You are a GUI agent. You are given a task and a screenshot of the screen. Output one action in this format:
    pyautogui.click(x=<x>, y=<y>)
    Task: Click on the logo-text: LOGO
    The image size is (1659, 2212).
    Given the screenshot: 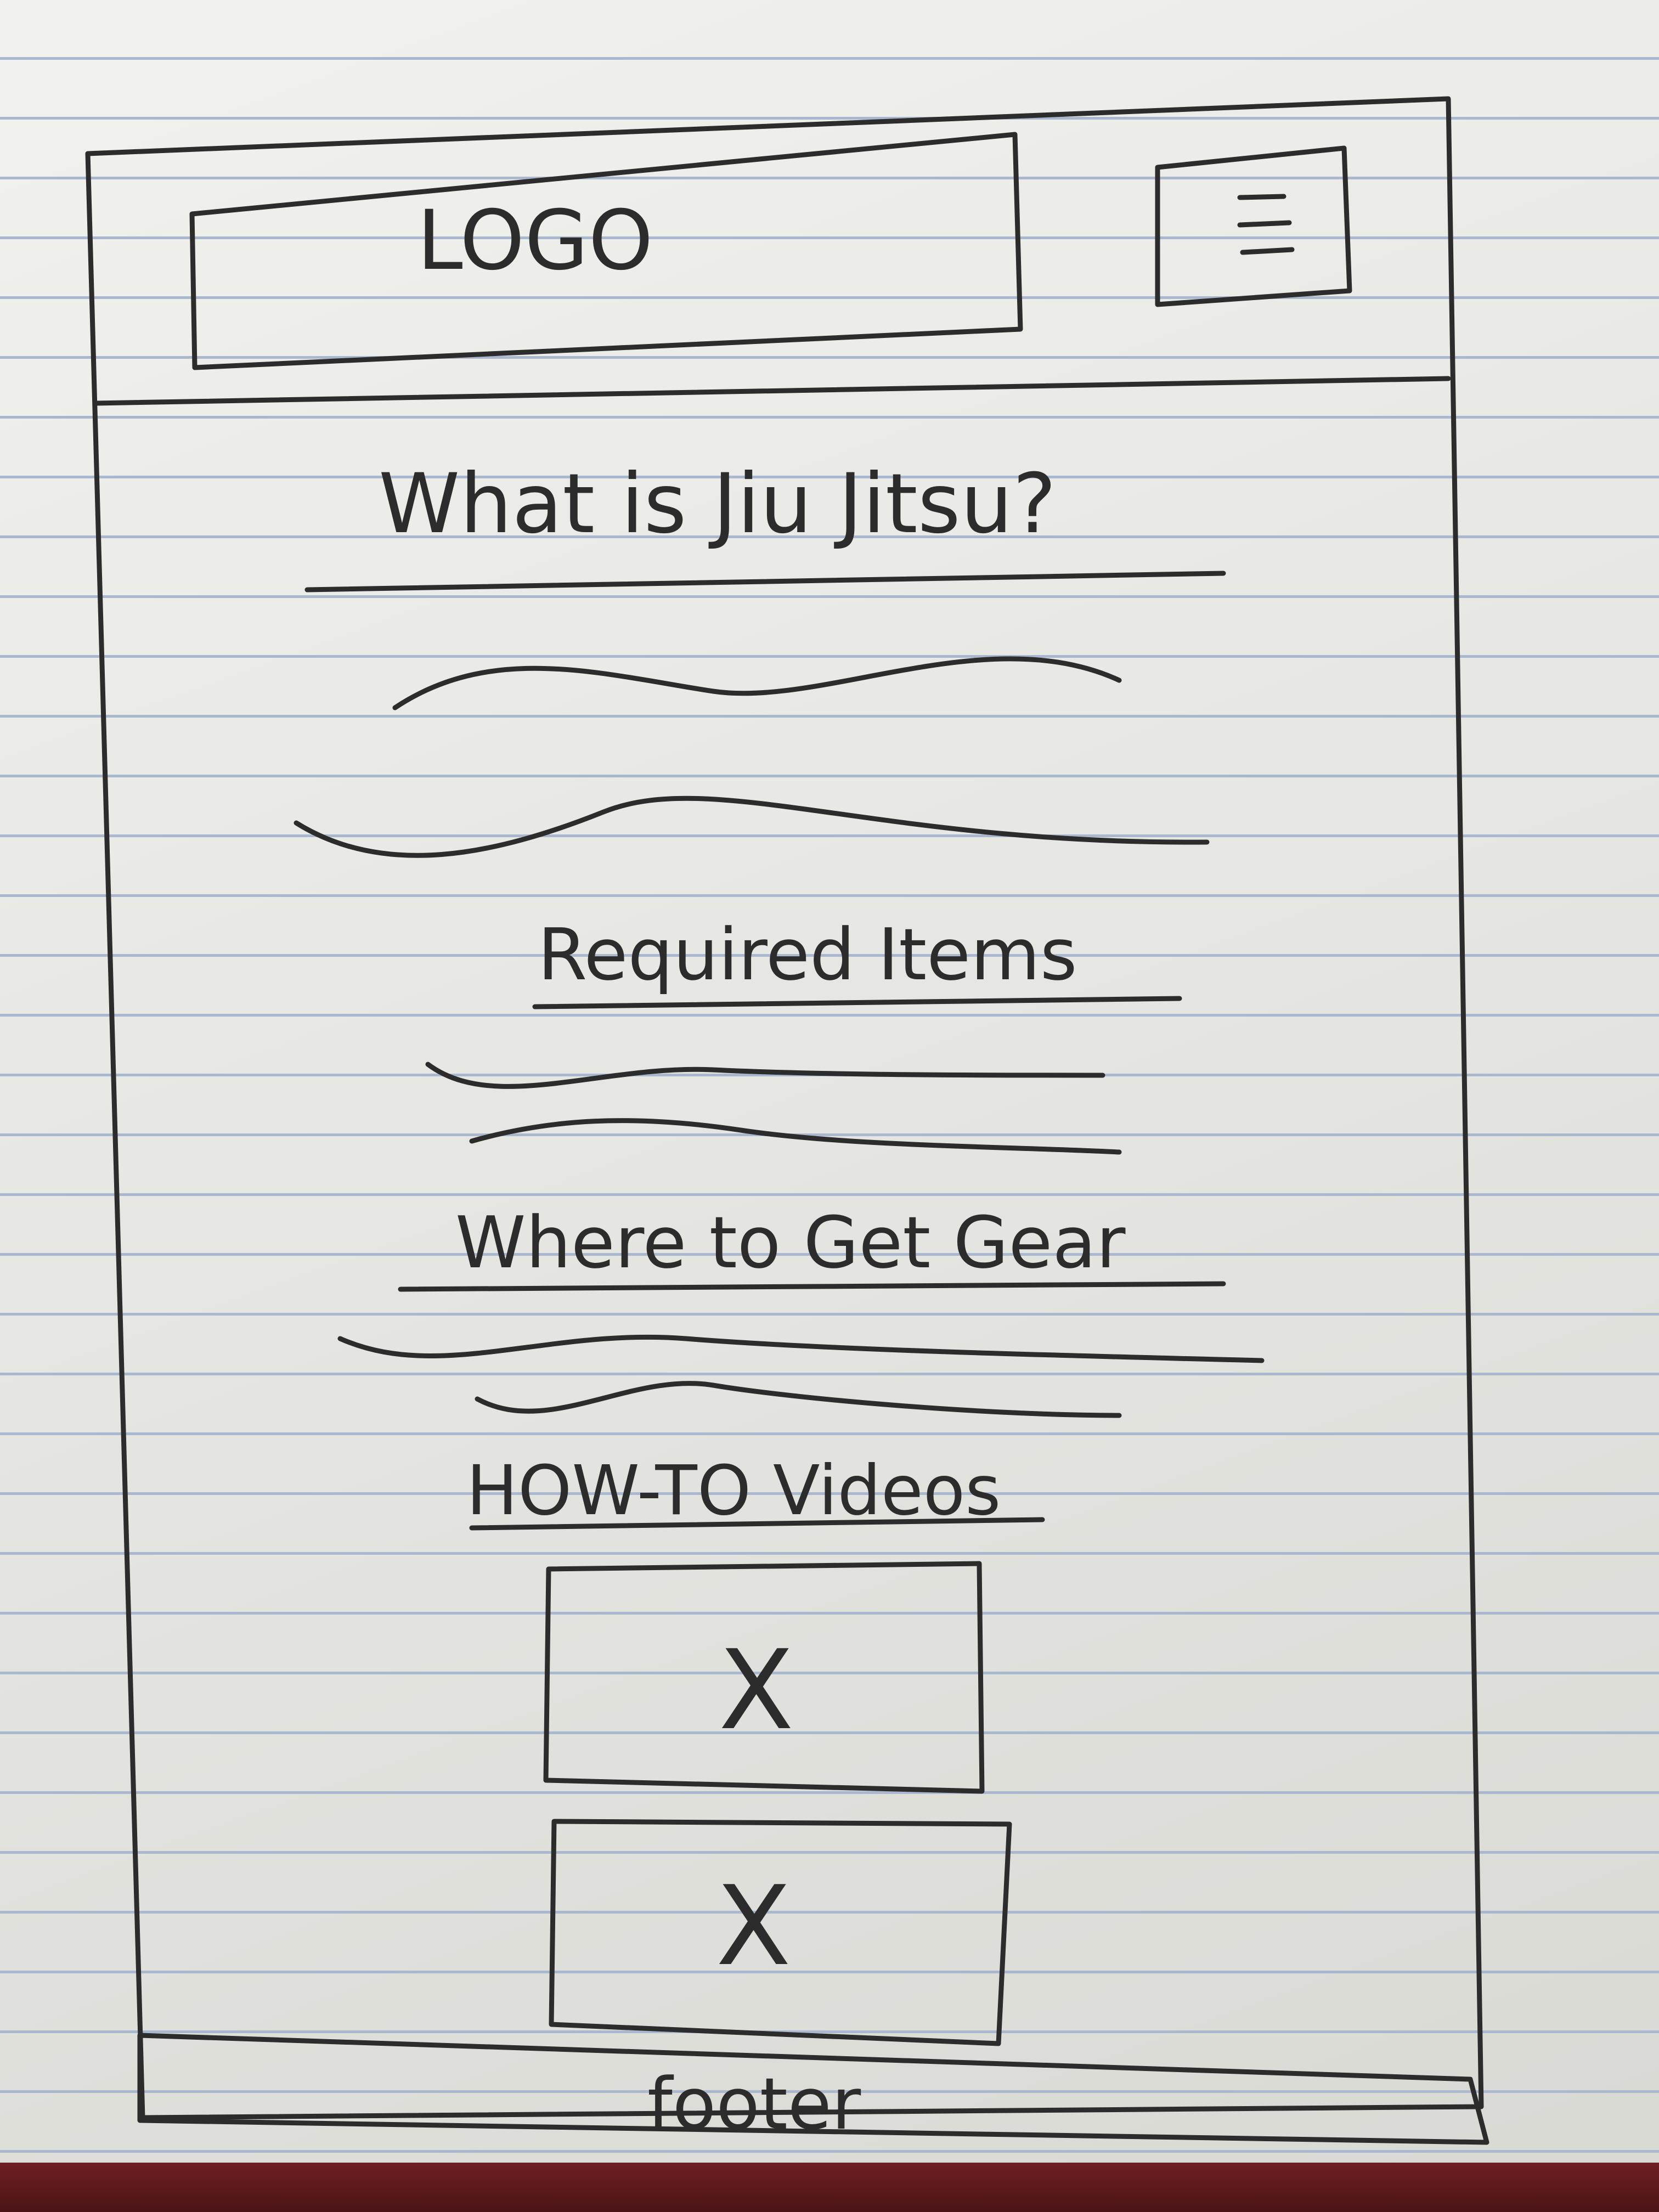 What is the action you would take?
    pyautogui.click(x=535, y=241)
    